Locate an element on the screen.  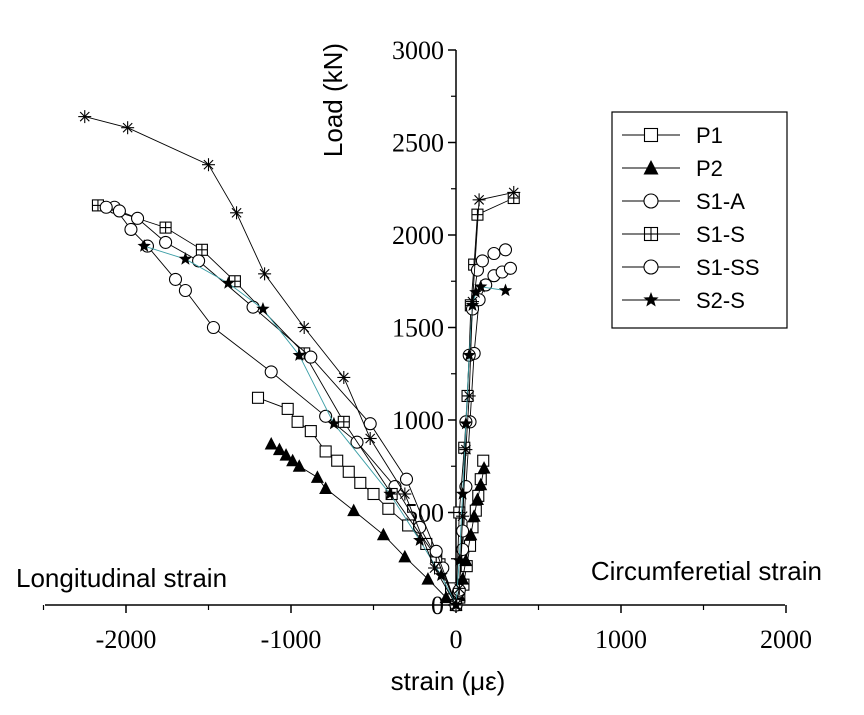
legend-entry-S1-S: S1-S is located at coordinates (683, 234).